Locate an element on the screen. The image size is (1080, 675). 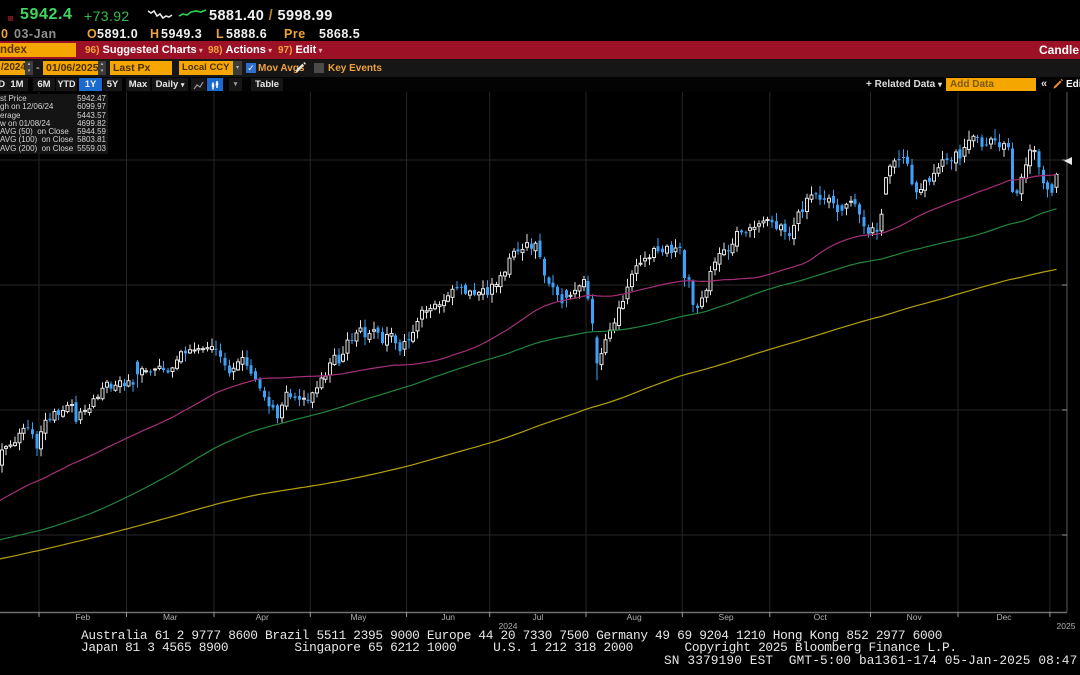
svg-text: Dec is located at coordinates (1004, 617).